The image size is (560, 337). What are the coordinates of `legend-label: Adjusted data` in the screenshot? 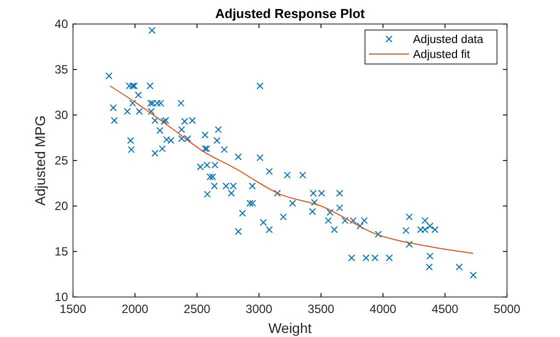 It's located at (448, 40).